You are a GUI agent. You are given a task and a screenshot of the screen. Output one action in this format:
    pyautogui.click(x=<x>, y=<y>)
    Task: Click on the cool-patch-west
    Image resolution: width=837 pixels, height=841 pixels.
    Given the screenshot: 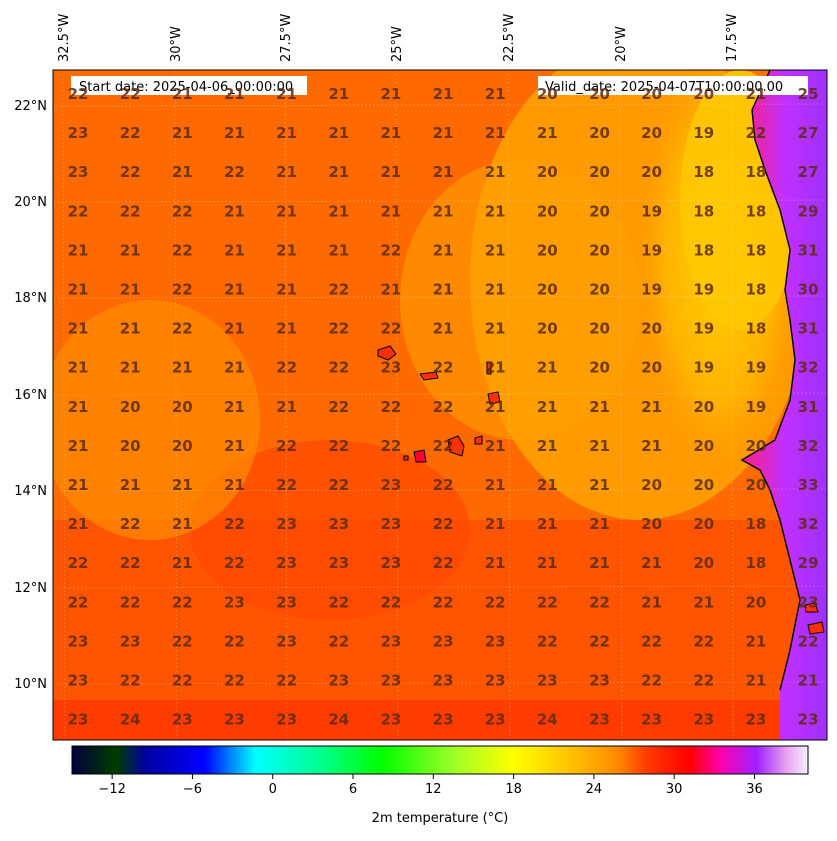 What is the action you would take?
    pyautogui.click(x=156, y=420)
    